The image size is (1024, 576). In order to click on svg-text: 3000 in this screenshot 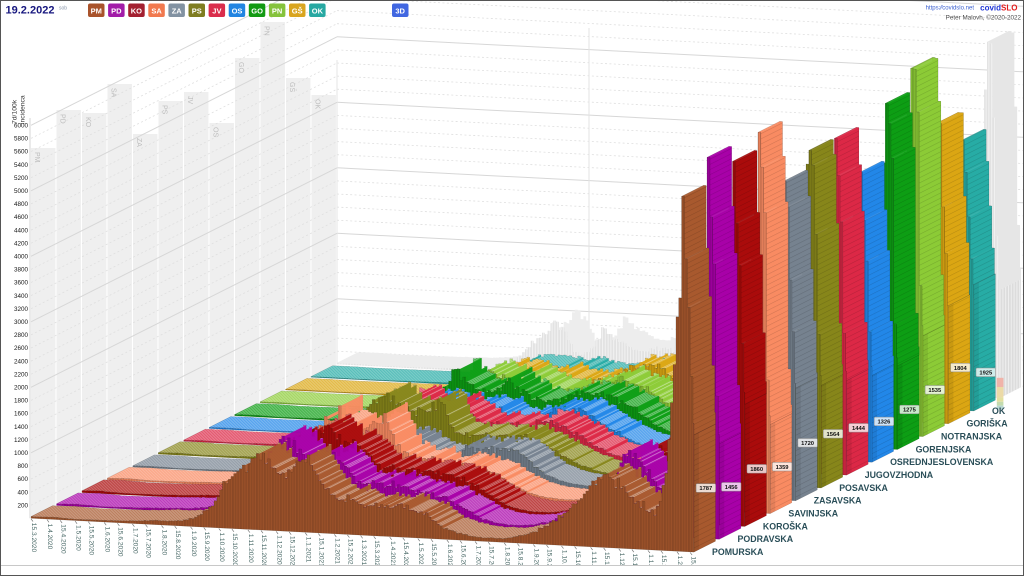, I will do `click(21, 322)`.